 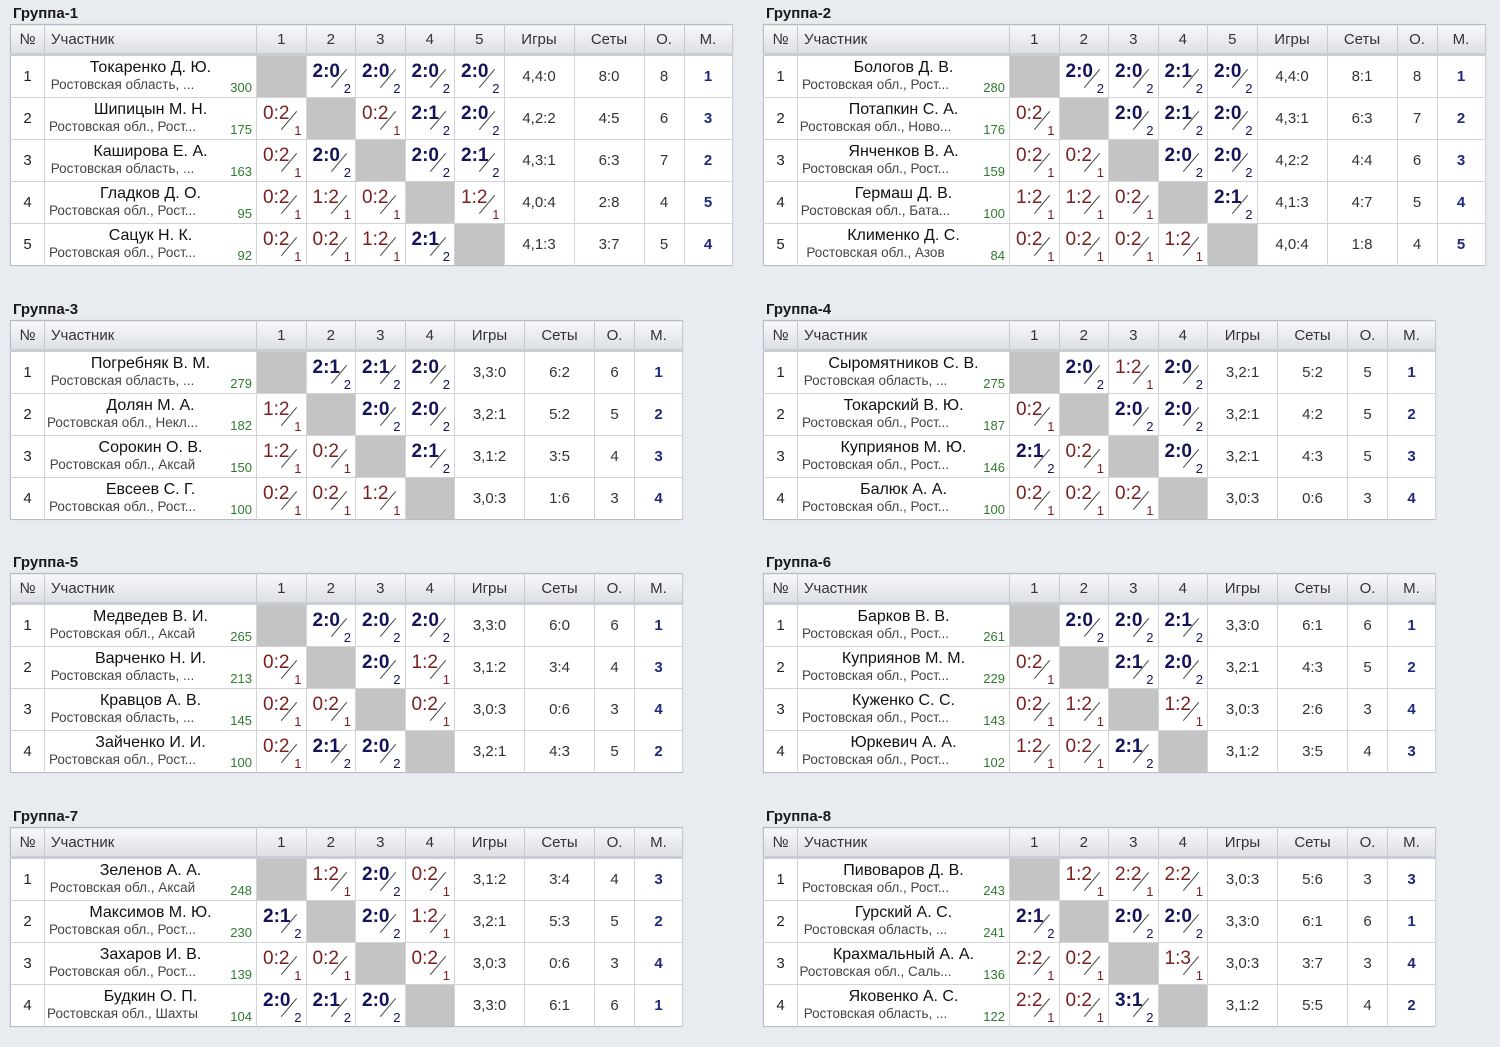 I want to click on participant-name: Потапкин С. А., so click(x=903, y=109).